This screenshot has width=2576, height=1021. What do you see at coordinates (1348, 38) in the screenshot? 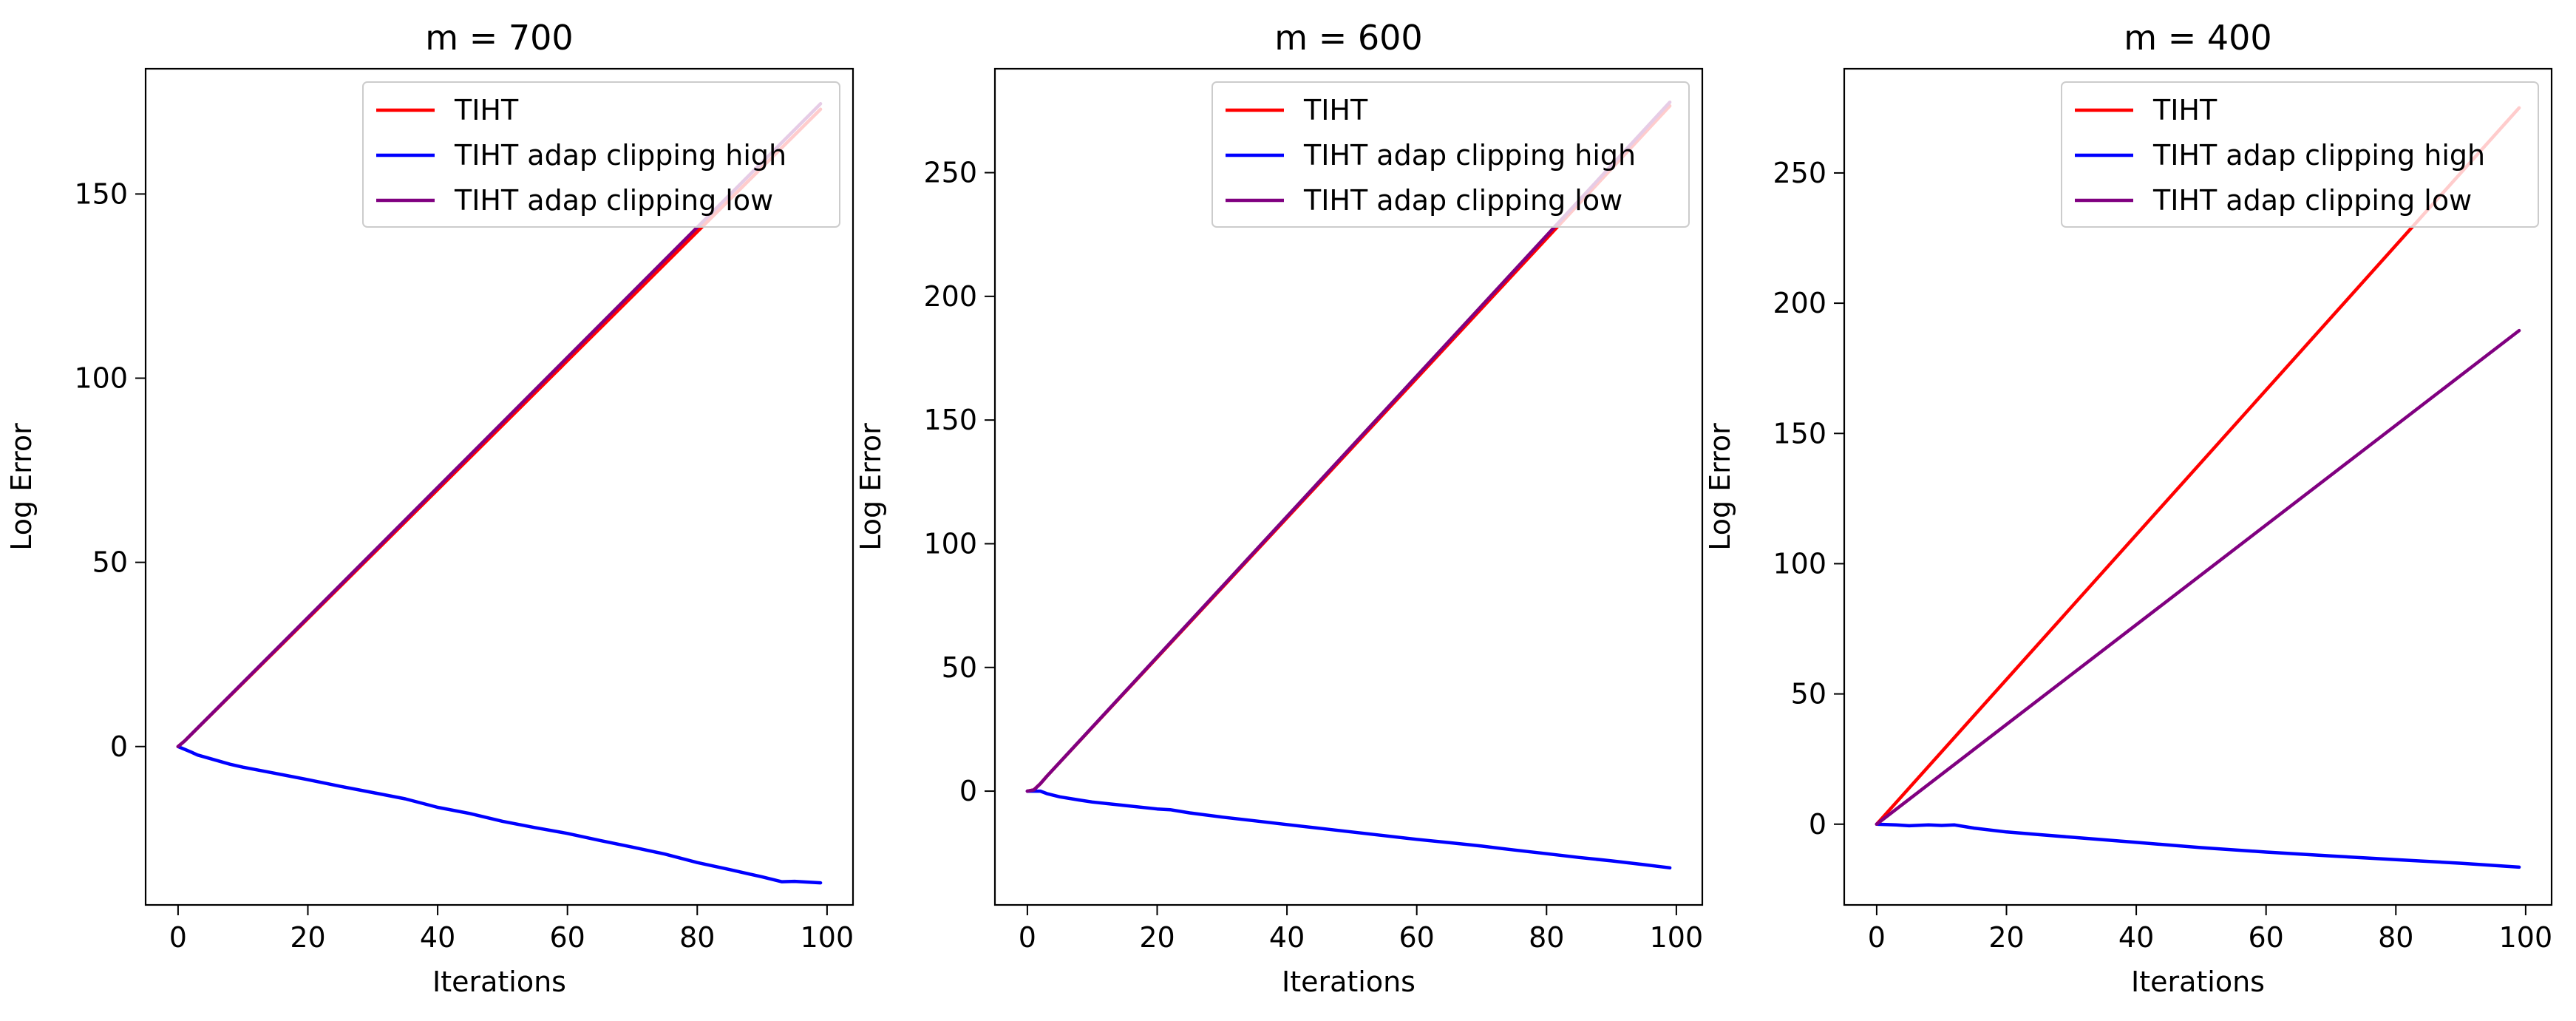
I see `panel-title: m = 600` at bounding box center [1348, 38].